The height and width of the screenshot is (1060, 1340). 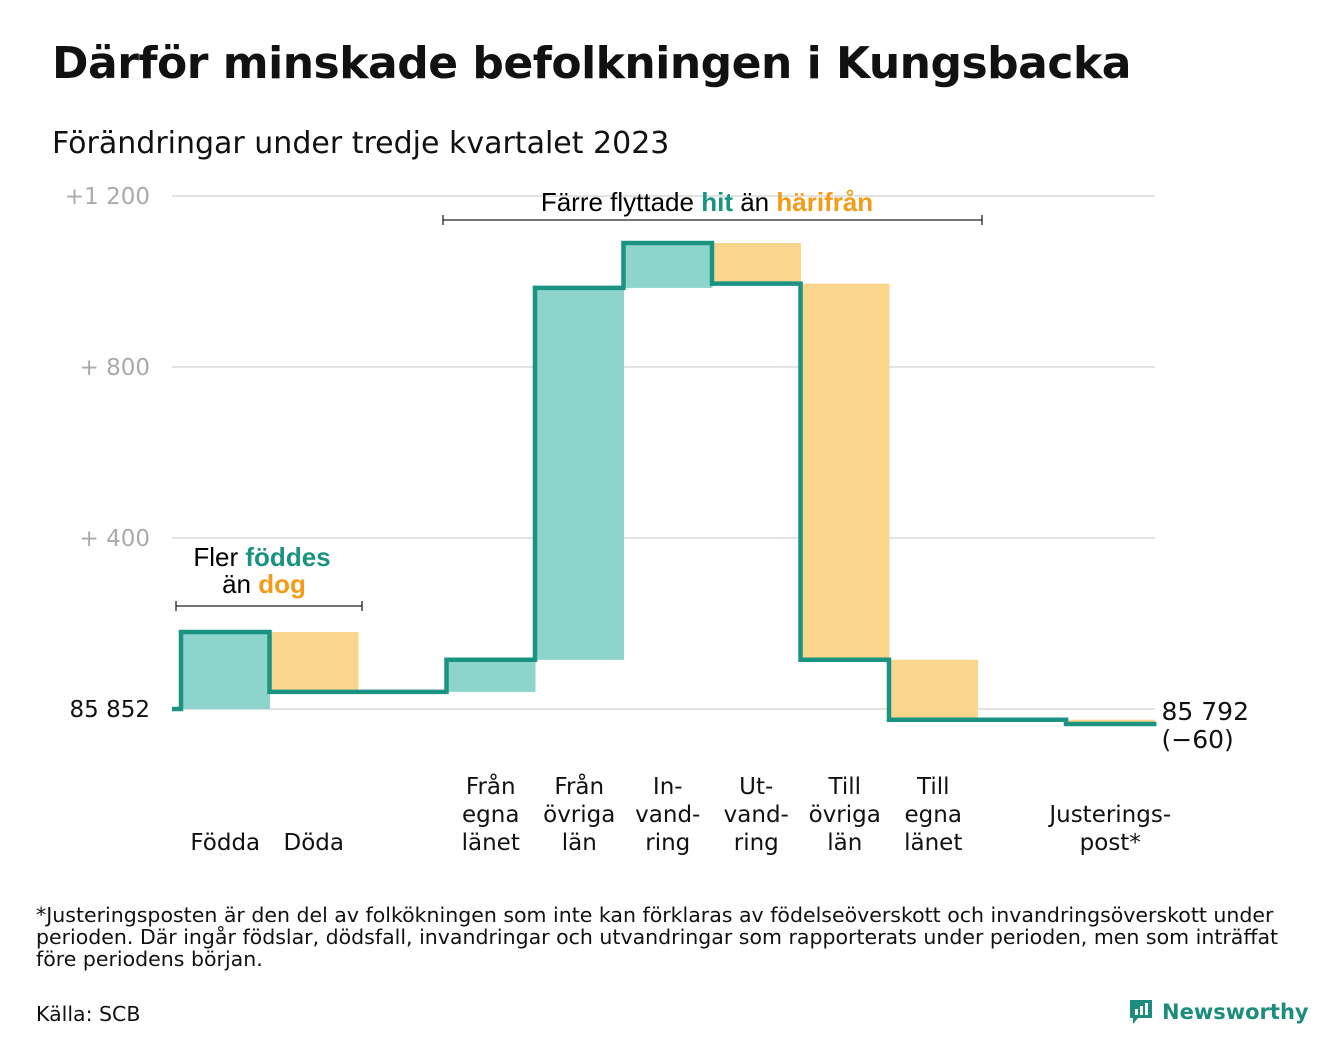 I want to click on end-value: 85 792, so click(x=1205, y=711).